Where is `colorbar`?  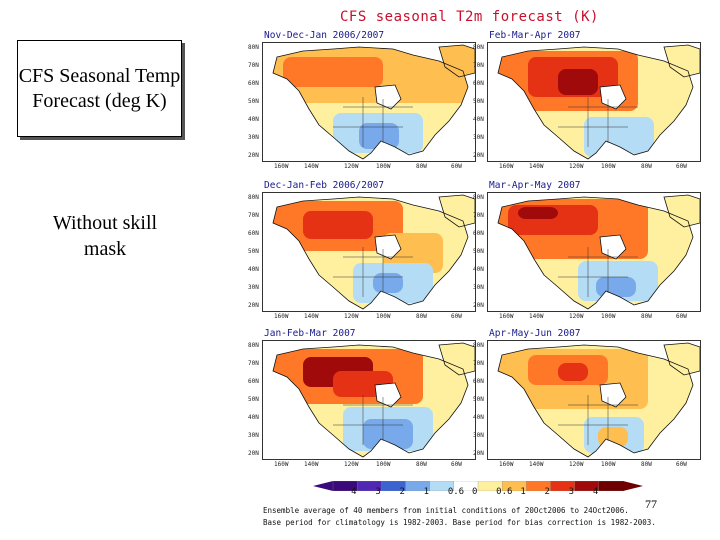 colorbar is located at coordinates (478, 486).